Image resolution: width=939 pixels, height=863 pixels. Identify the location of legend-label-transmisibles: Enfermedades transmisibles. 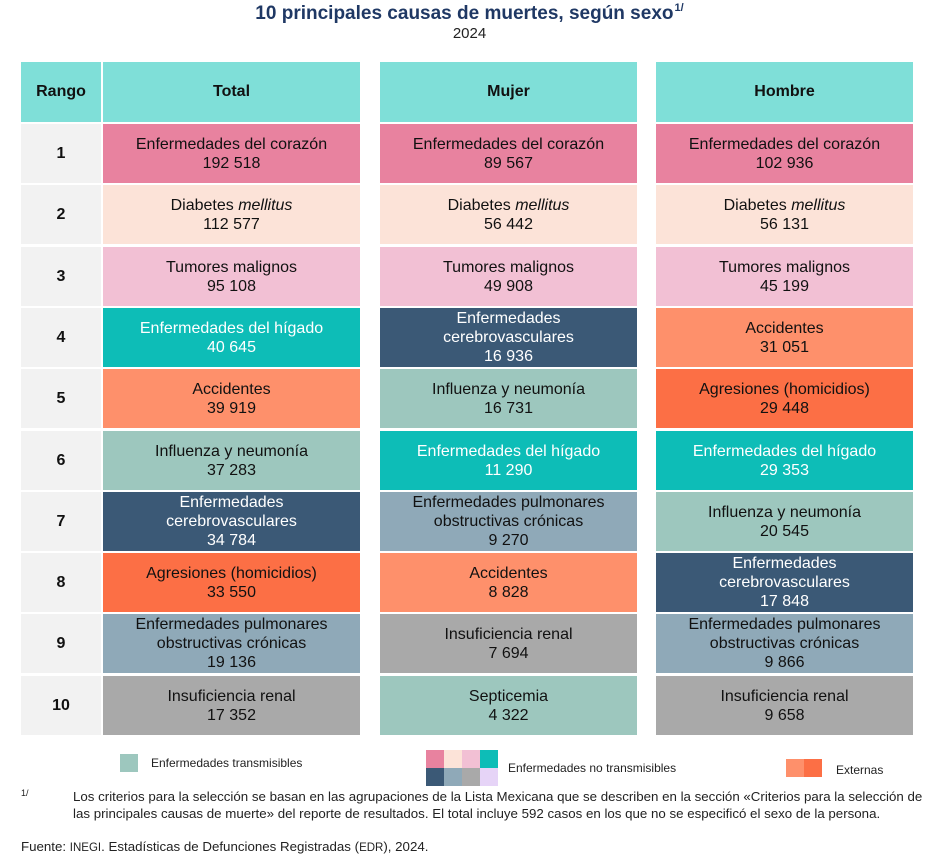
(227, 763).